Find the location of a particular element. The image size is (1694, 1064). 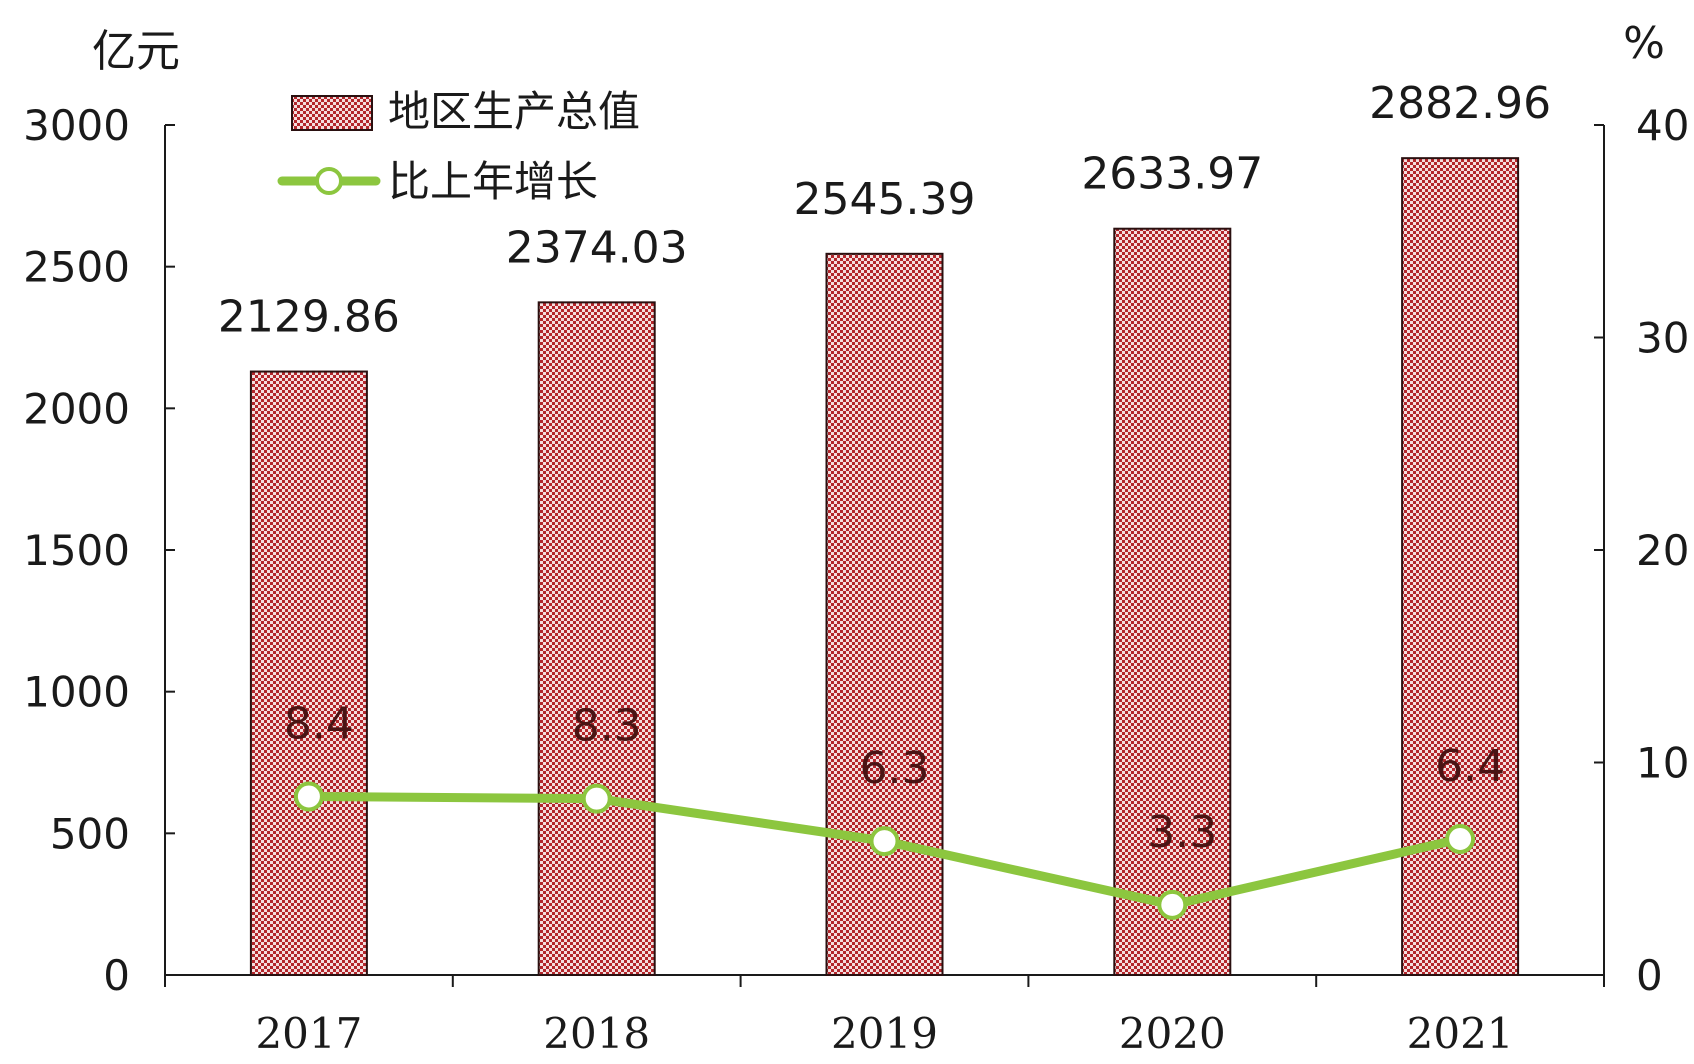

growth-value-label: 3.3 is located at coordinates (1182, 832).